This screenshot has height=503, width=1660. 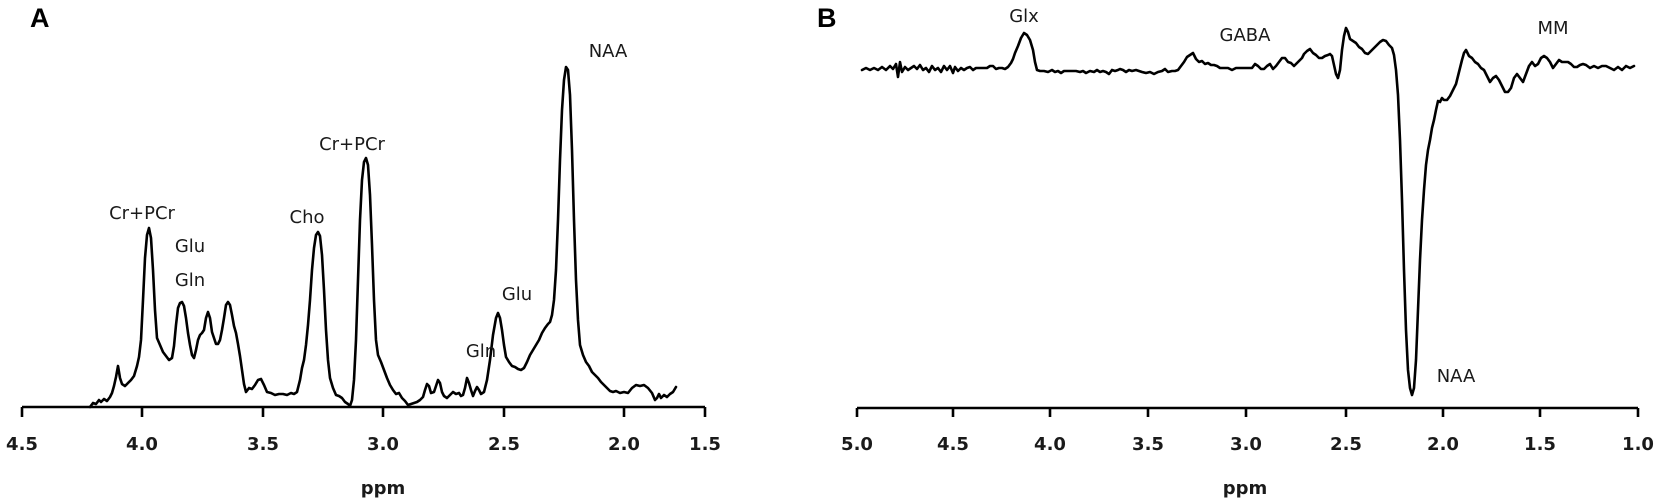 What do you see at coordinates (40, 18) in the screenshot?
I see `panel-a-letter: A` at bounding box center [40, 18].